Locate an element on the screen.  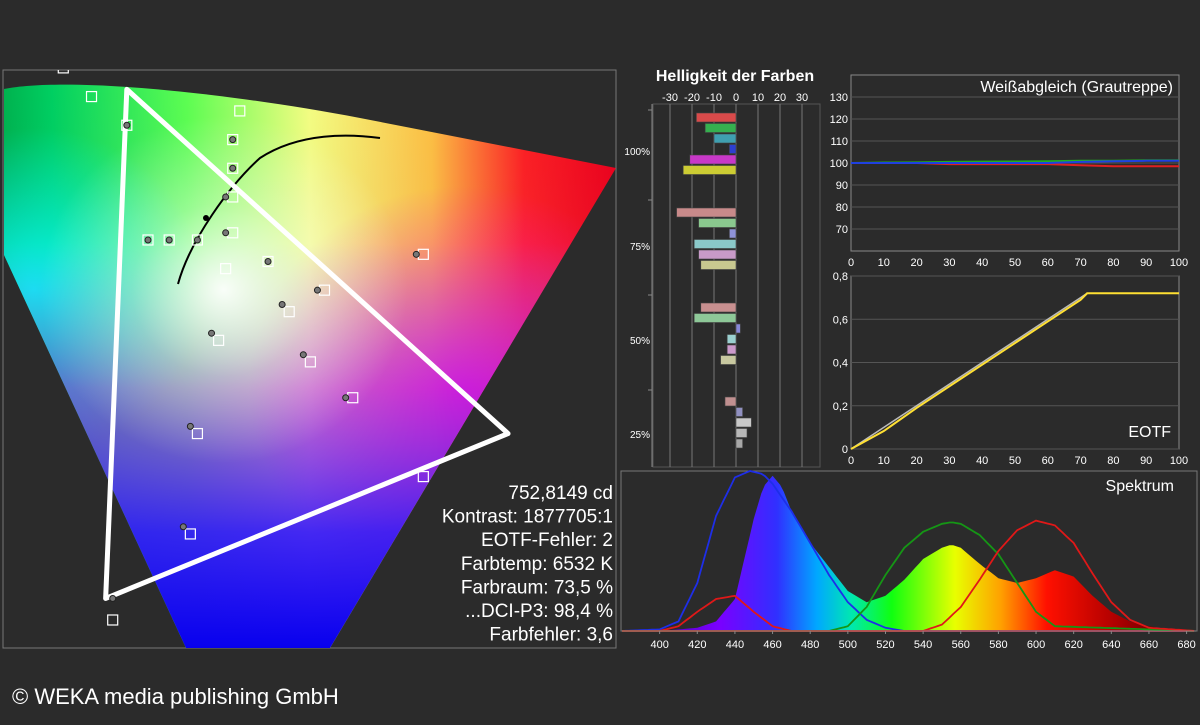
spectrum-x-label-5: 500 is located at coordinates (848, 645).